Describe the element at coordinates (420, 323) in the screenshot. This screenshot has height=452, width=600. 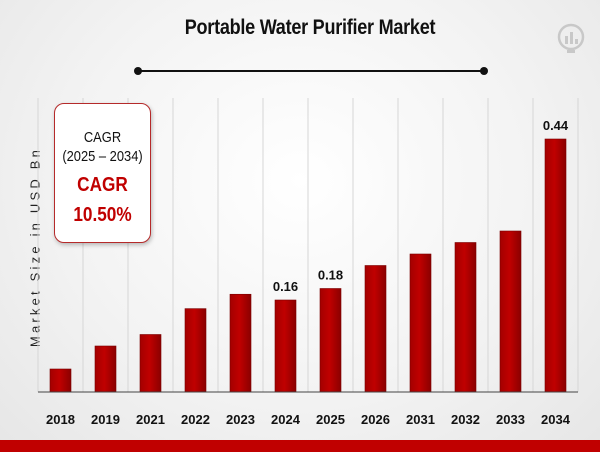
I see `bar-2031` at that location.